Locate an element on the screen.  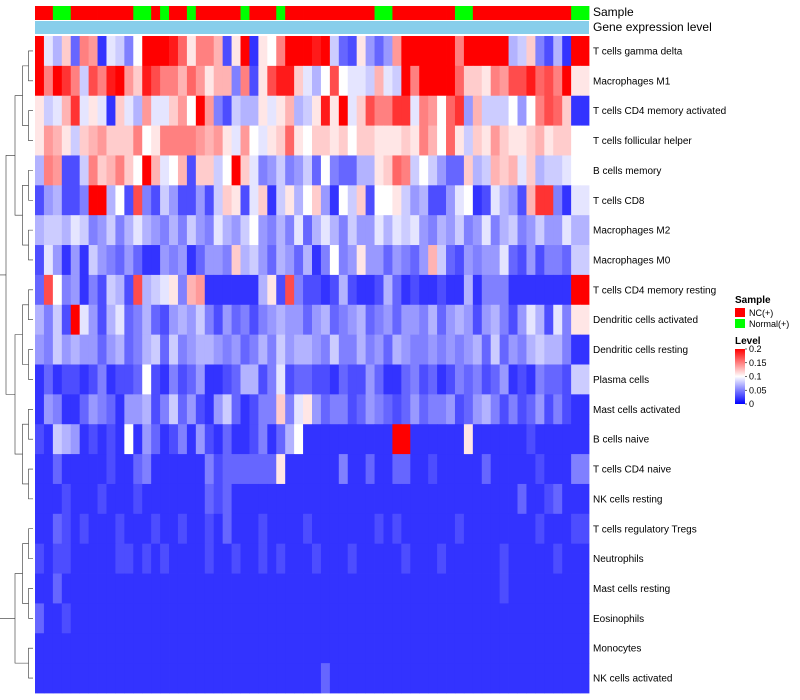
row-label: T cells CD4 memory activated is located at coordinates (659, 111).